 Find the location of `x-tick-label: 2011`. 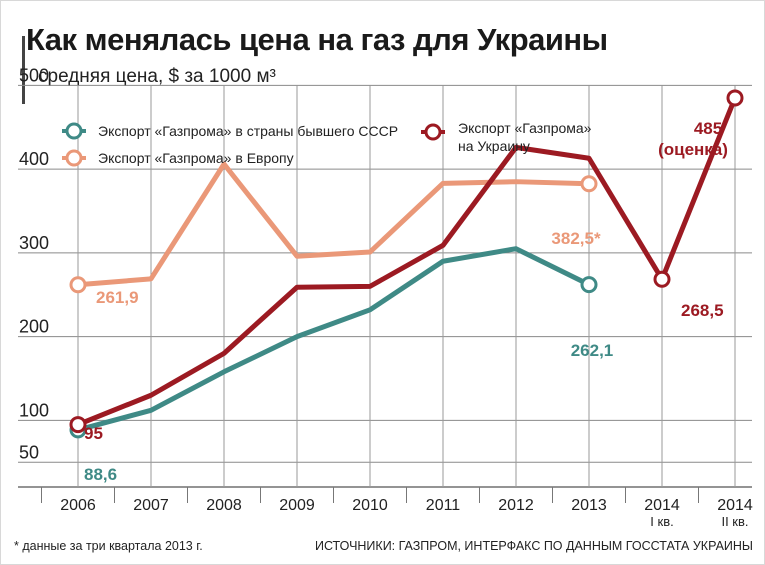

x-tick-label: 2011 is located at coordinates (443, 505).